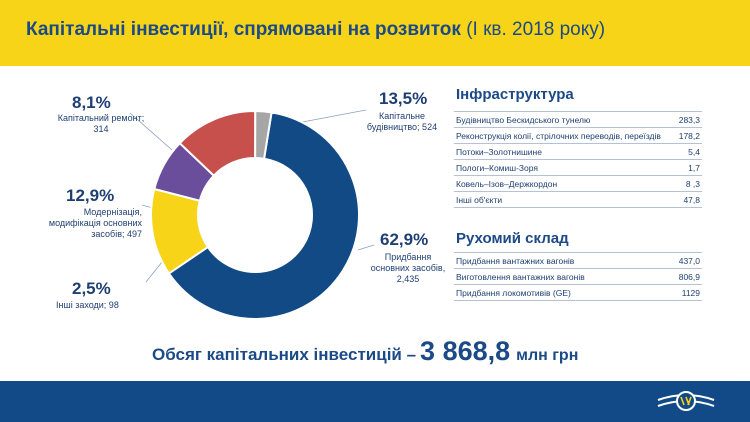 The width and height of the screenshot is (750, 422). What do you see at coordinates (101, 118) in the screenshot?
I see `label-line: Капітальний ремонт;` at bounding box center [101, 118].